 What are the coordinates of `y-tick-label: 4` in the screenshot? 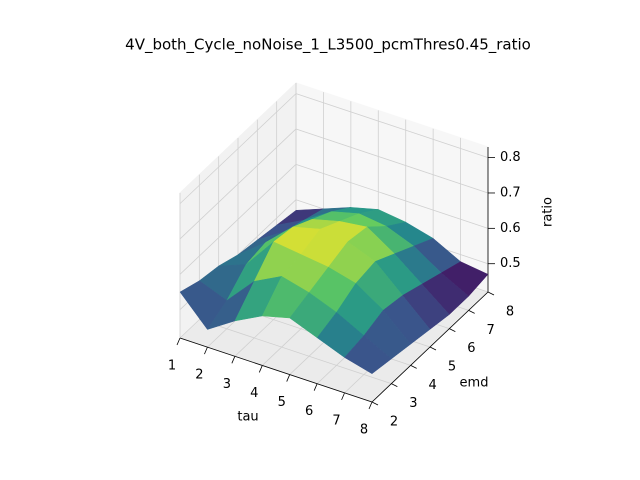 It's located at (433, 385).